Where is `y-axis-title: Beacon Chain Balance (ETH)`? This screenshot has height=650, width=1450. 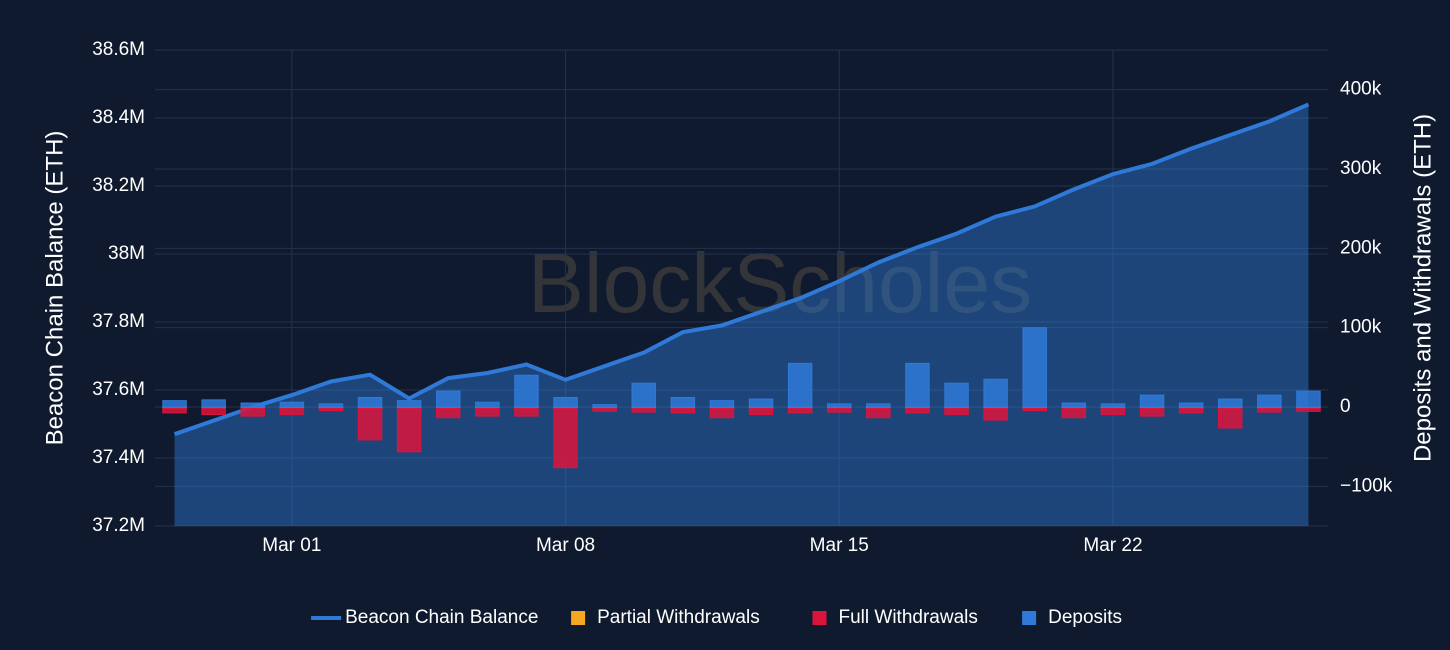
y-axis-title: Beacon Chain Balance (ETH) is located at coordinates (54, 288).